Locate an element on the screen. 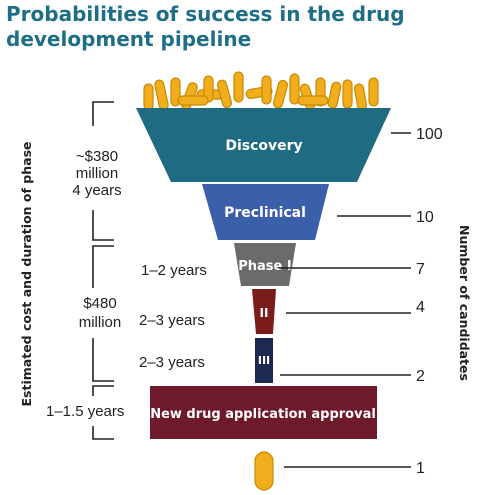 The image size is (484, 495). bracket-clinical-top is located at coordinates (103, 266).